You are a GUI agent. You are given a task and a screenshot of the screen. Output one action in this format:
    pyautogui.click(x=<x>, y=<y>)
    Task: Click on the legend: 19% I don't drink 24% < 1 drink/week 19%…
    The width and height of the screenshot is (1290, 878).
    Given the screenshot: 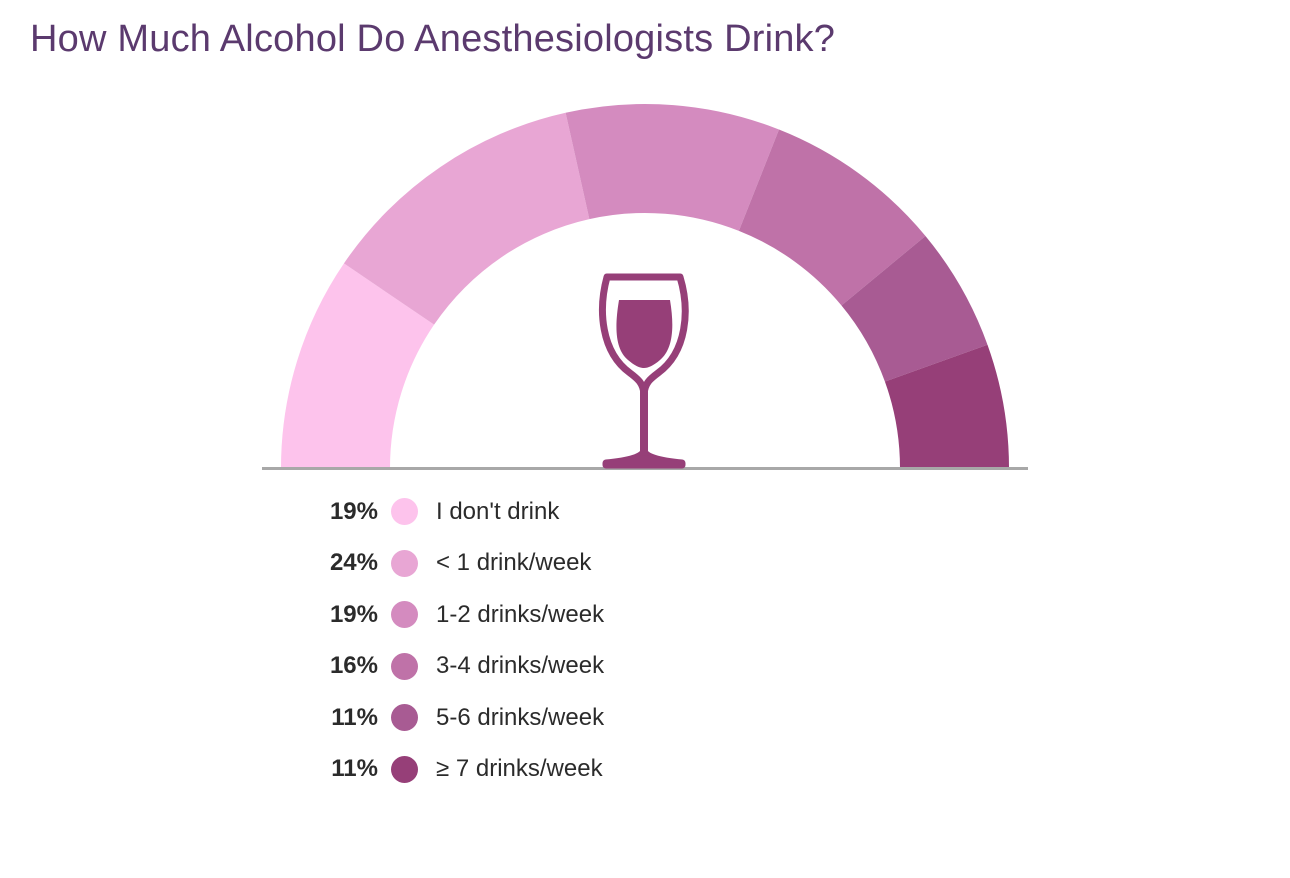 What is the action you would take?
    pyautogui.click(x=510, y=640)
    